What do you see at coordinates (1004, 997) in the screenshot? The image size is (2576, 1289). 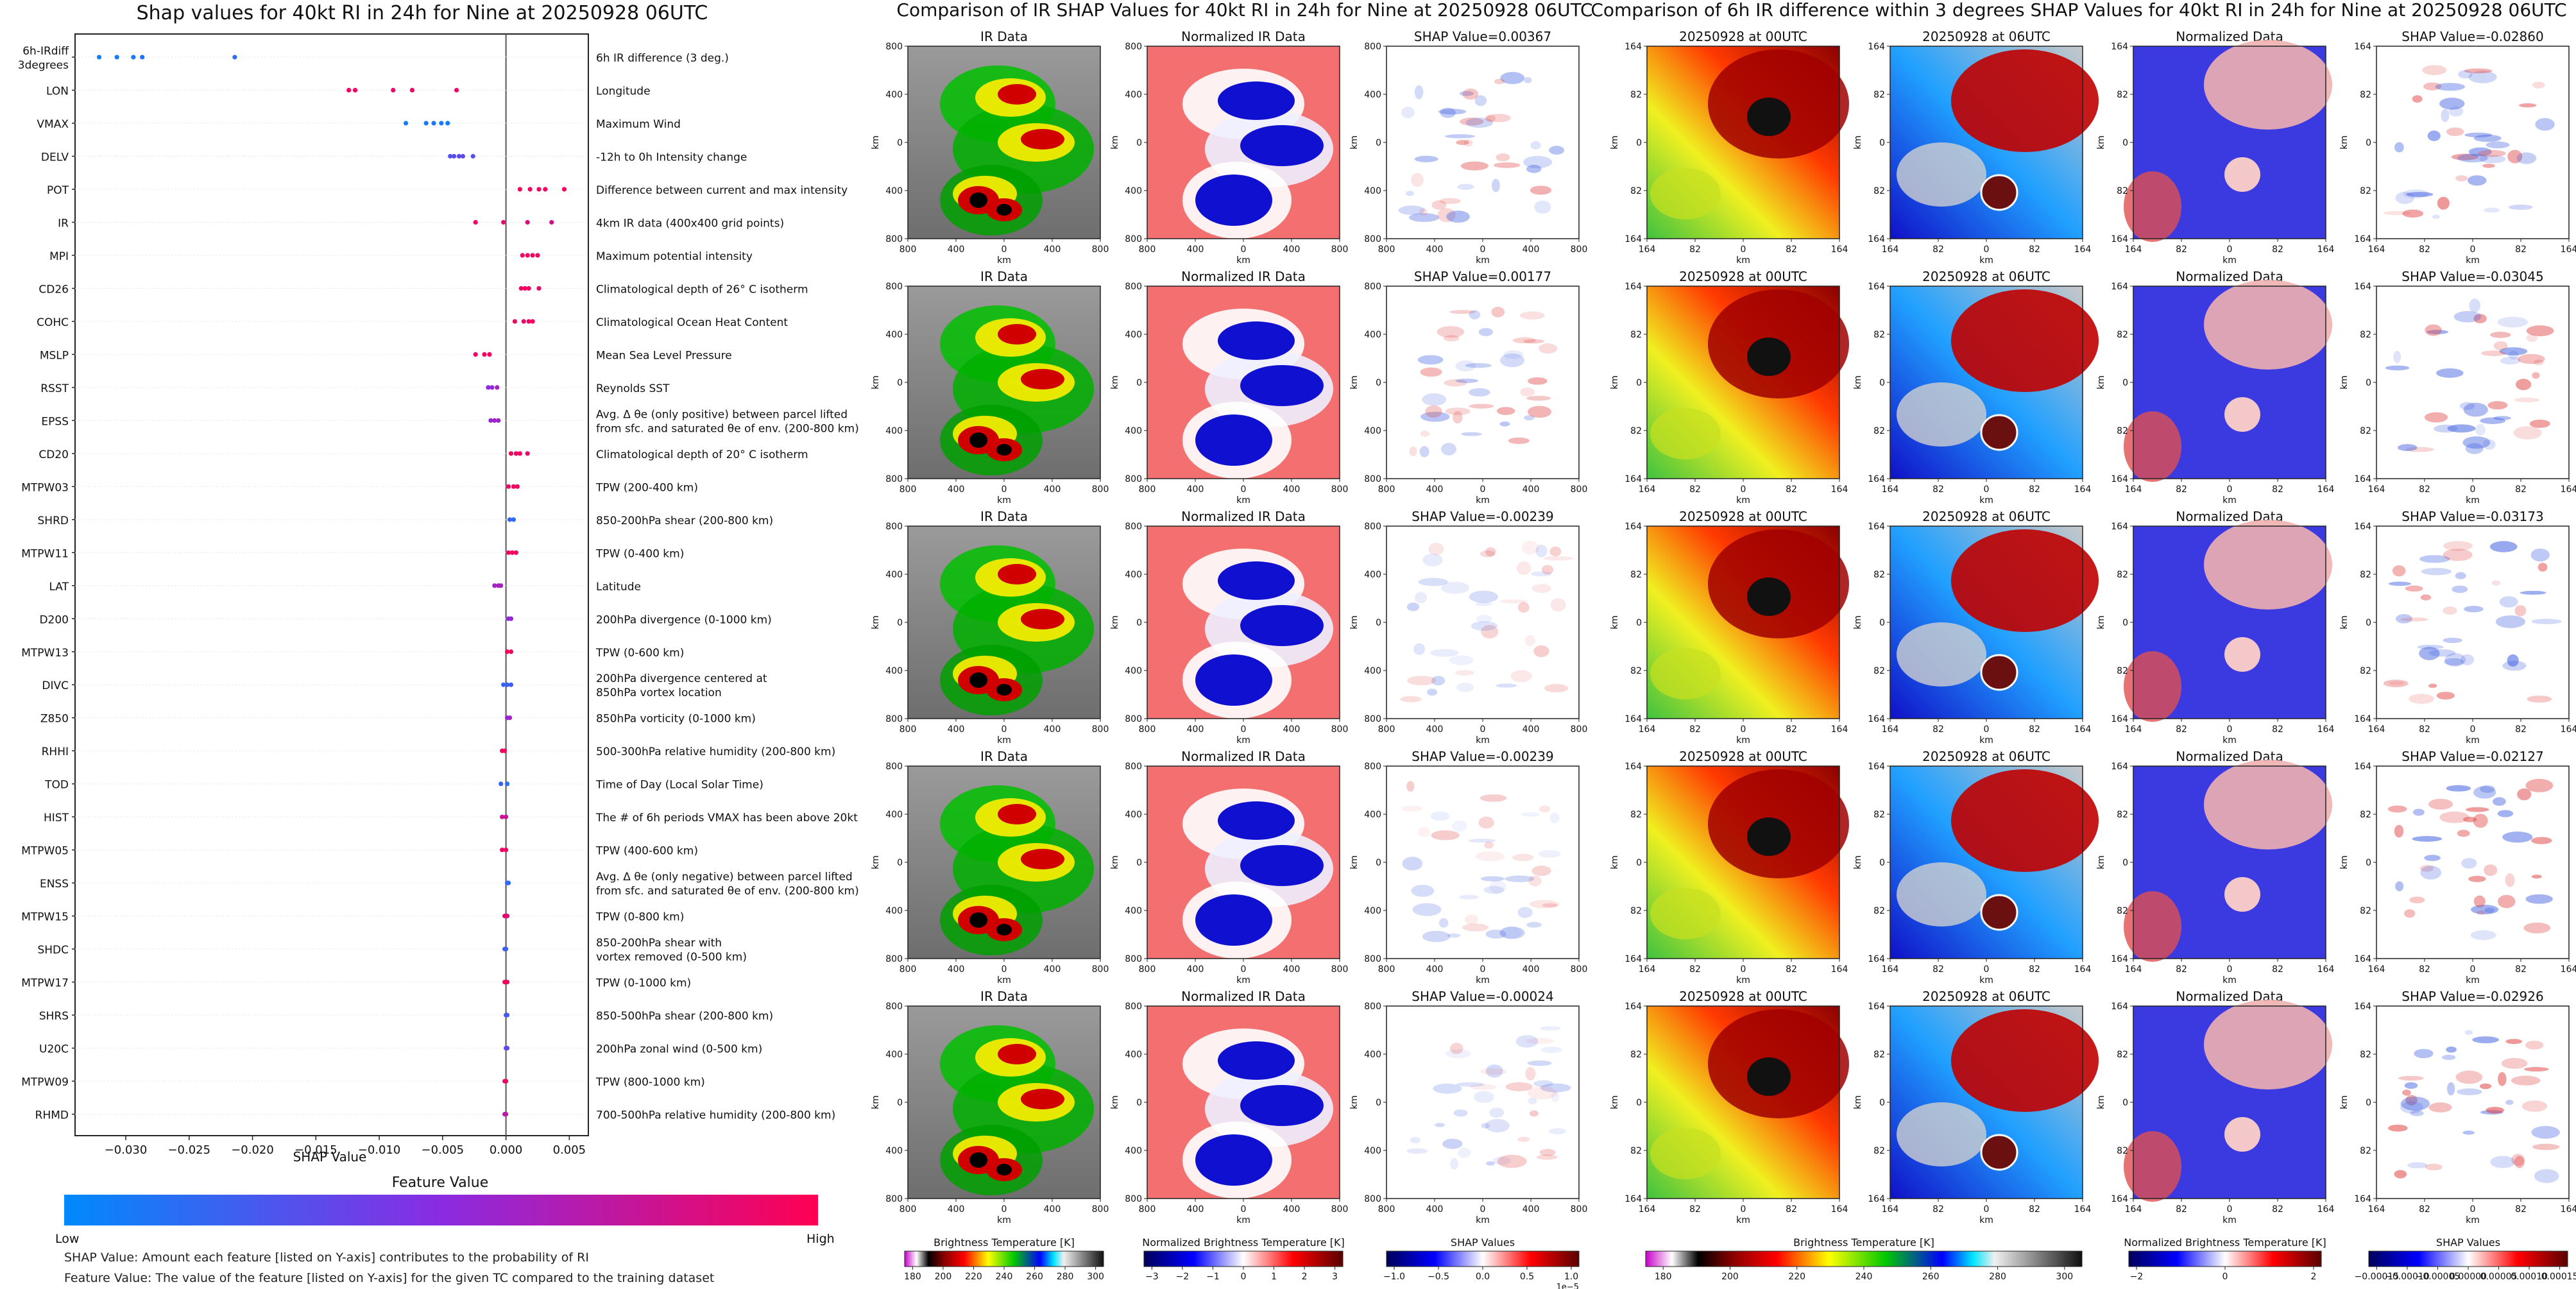 I see `panel-title: IR Data` at bounding box center [1004, 997].